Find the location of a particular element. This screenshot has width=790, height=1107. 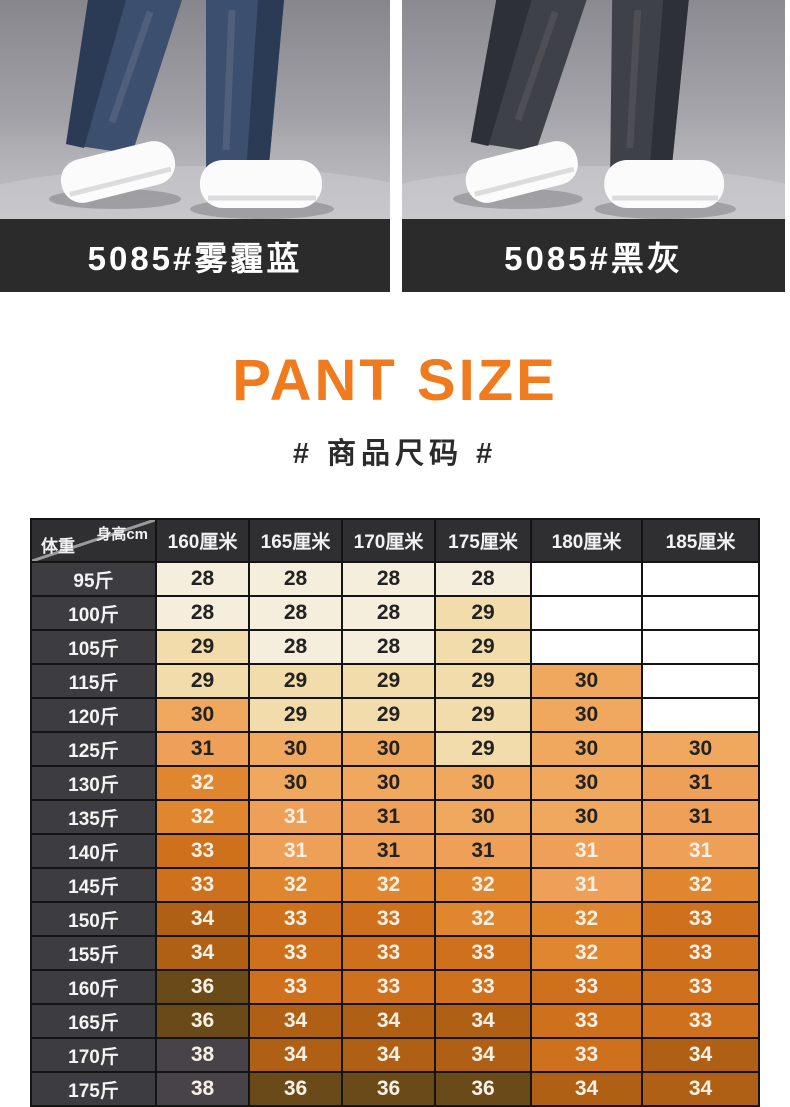

product-label-black-gray: 5085#黑灰 is located at coordinates (593, 255).